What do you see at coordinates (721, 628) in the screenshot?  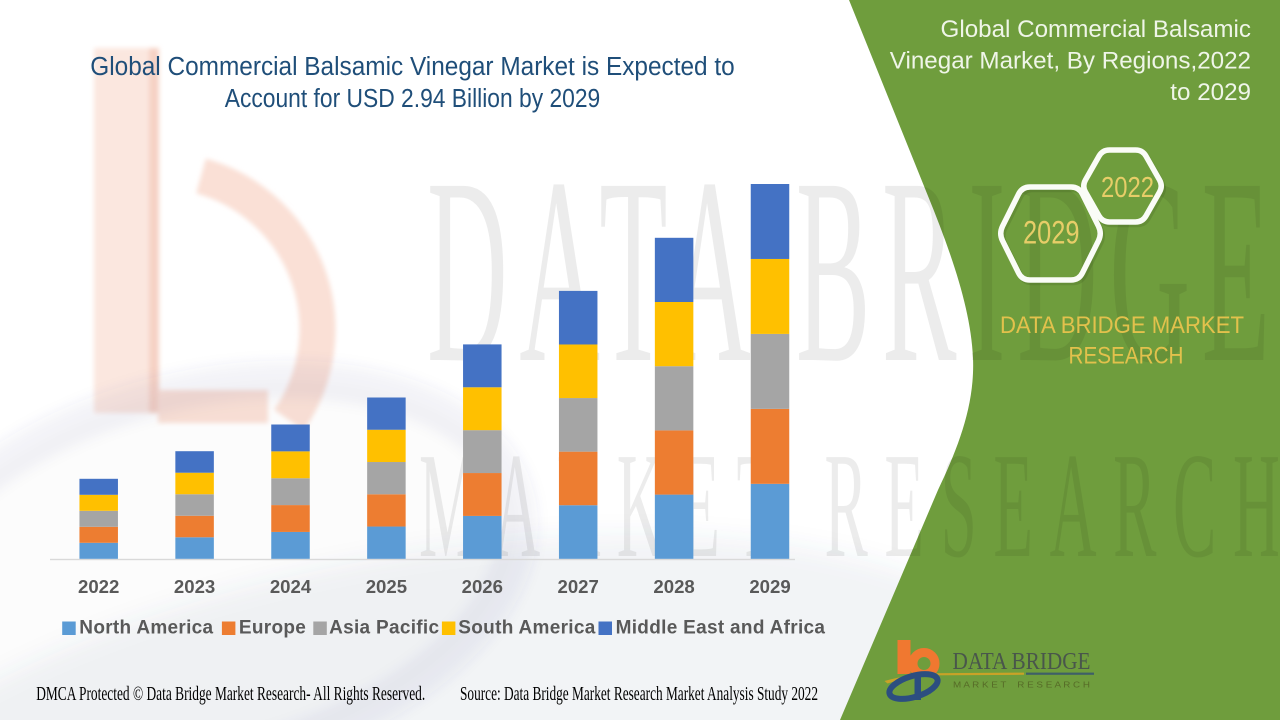 I see `svg-text: Middle East and Africa` at bounding box center [721, 628].